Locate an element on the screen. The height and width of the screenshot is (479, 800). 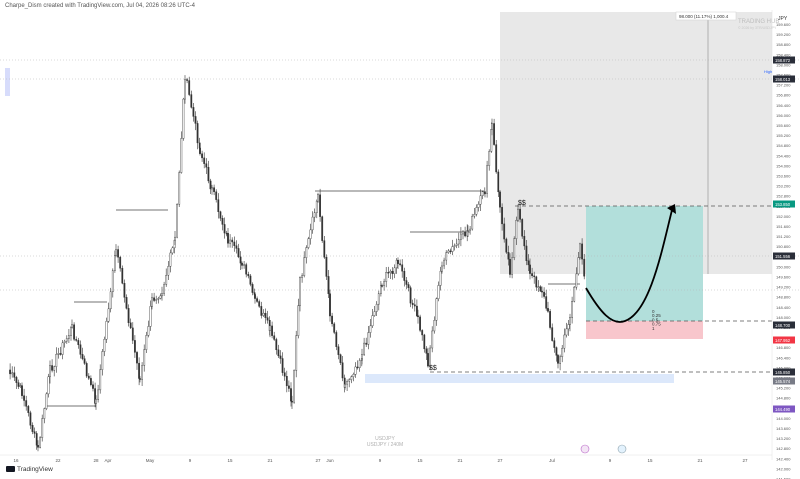
measure-info-text: 98.000 (11.17%) 1,000.4 is located at coordinates (704, 16).